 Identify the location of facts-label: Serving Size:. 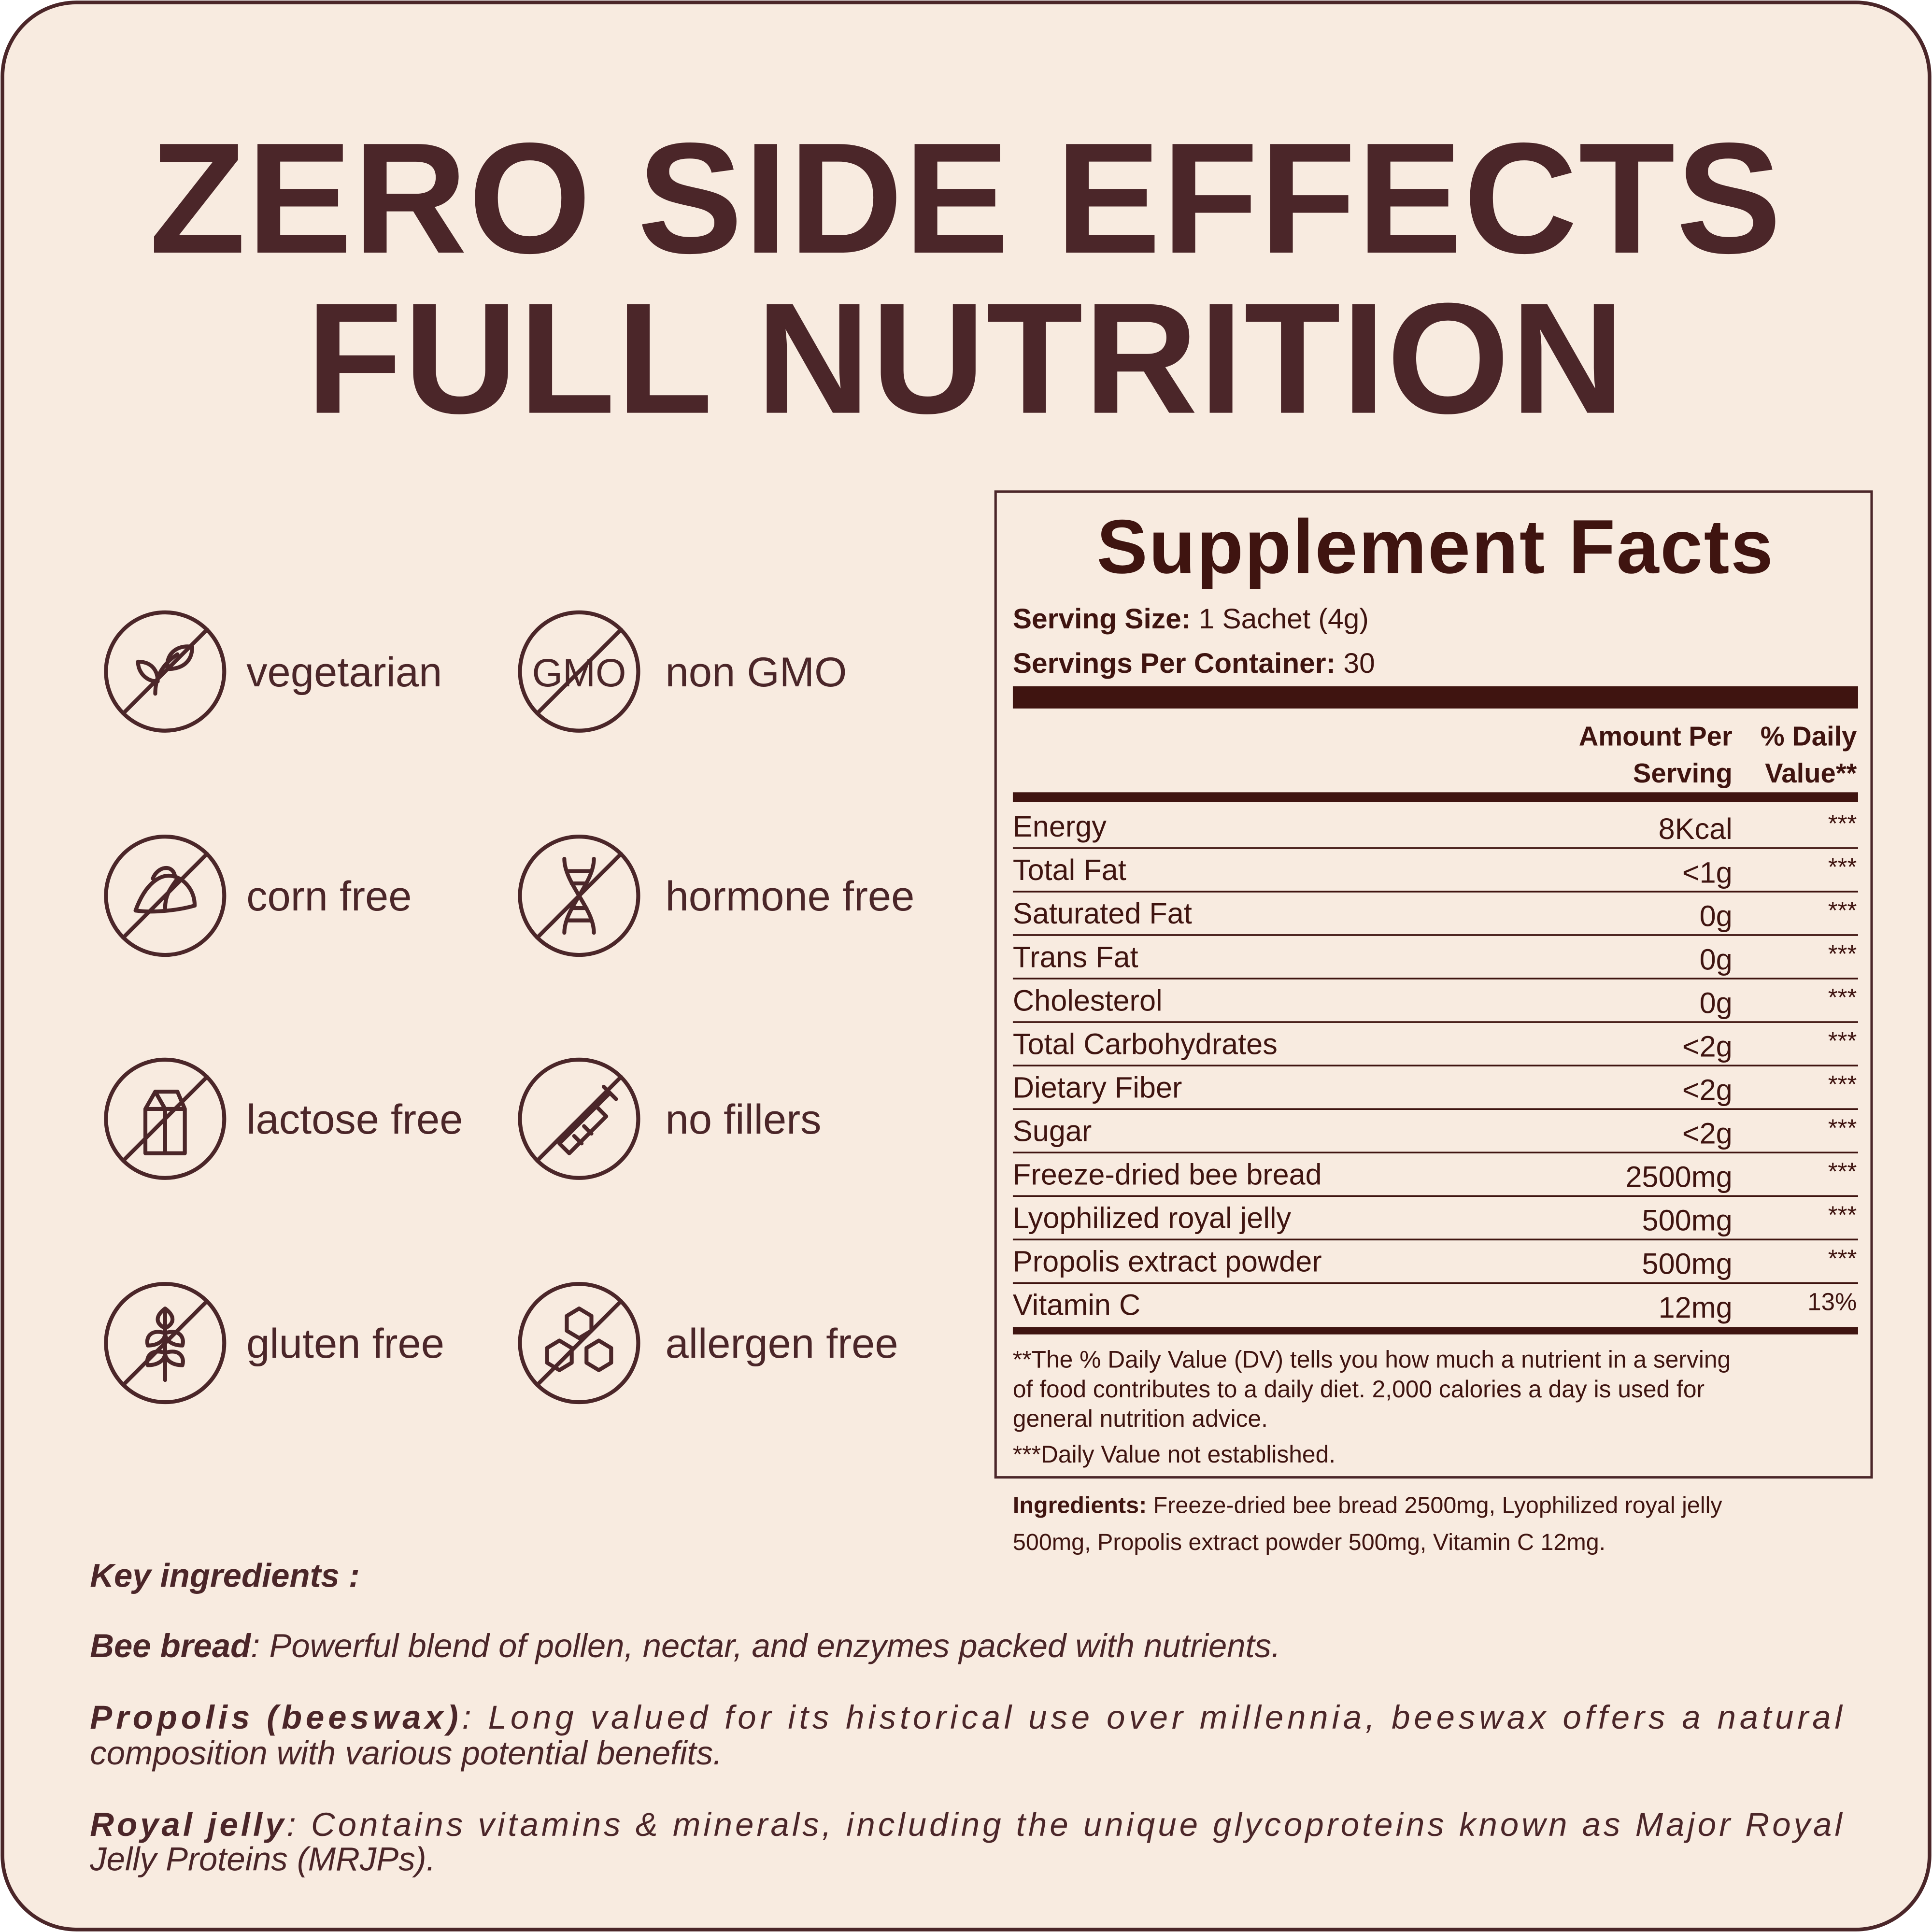
(1102, 619).